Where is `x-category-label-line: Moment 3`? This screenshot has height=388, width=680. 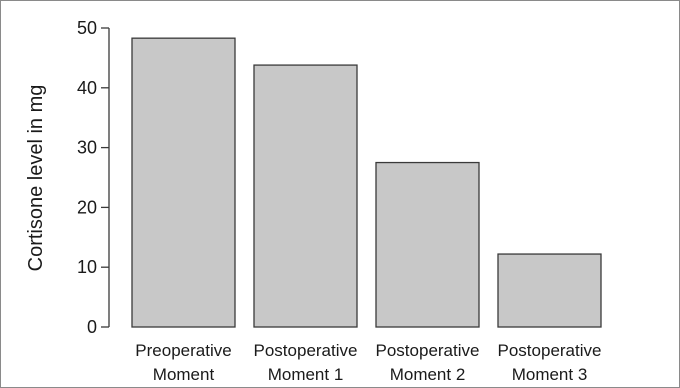
x-category-label-line: Moment 3 is located at coordinates (550, 374).